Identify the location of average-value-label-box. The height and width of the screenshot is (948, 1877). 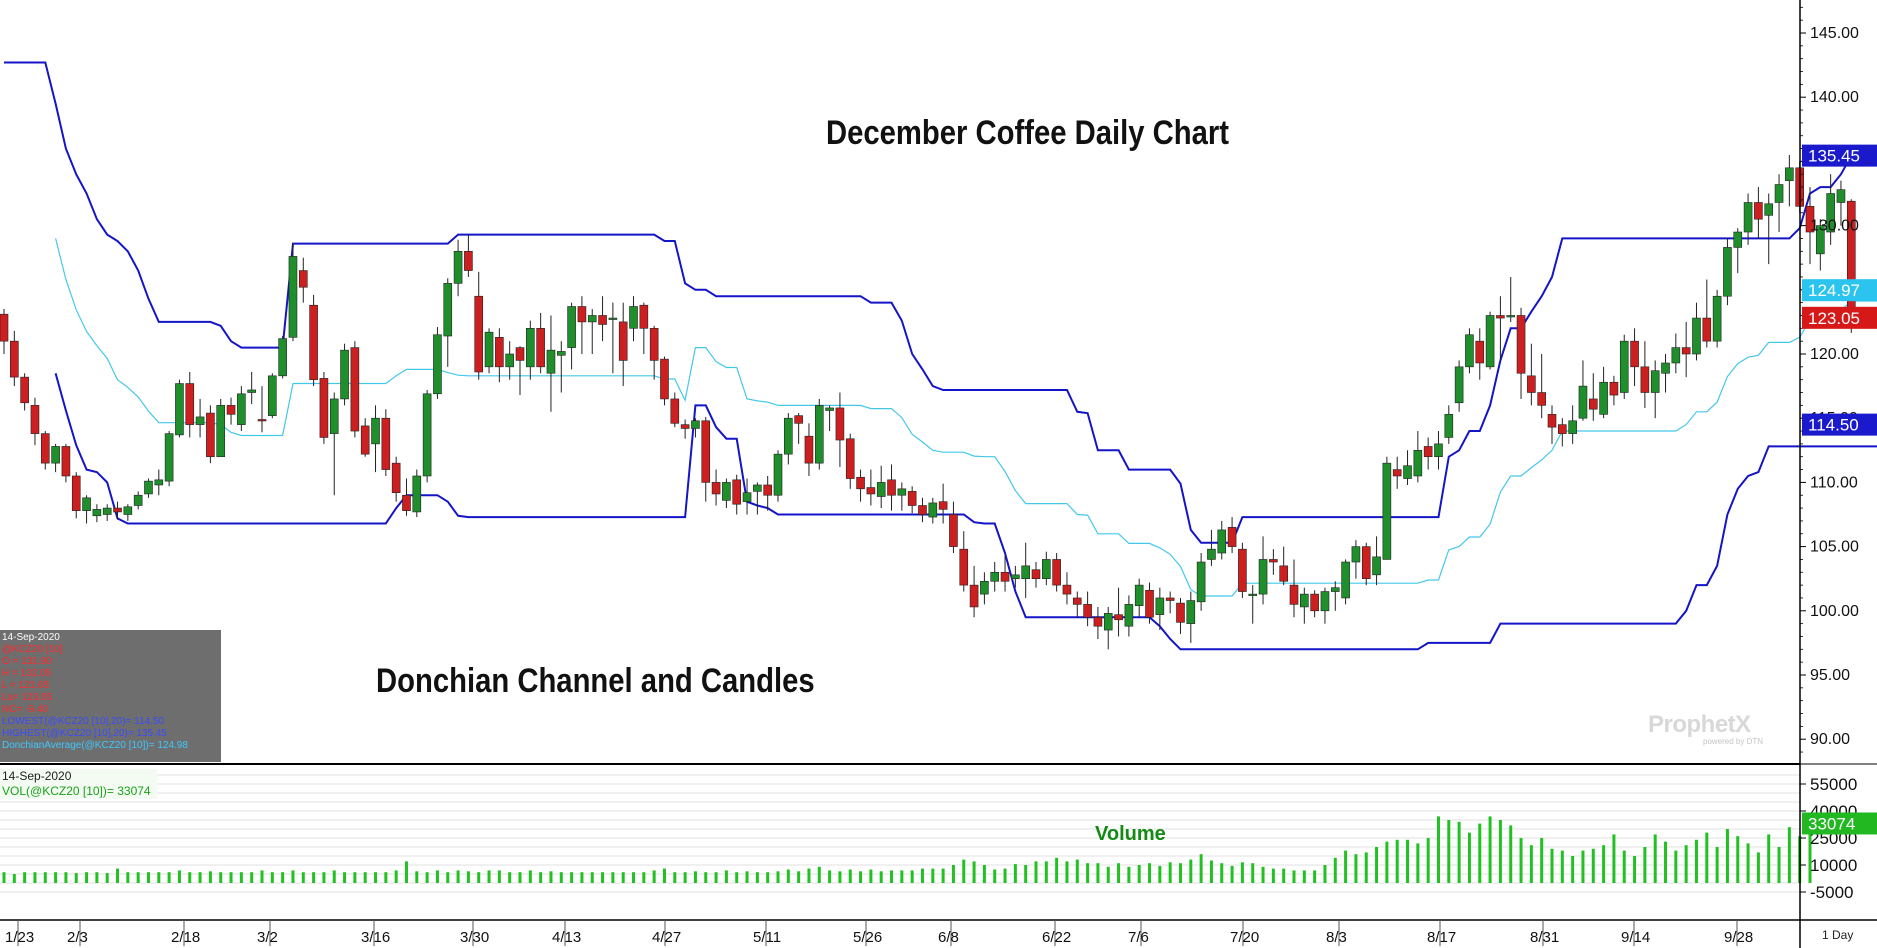
(1839, 290).